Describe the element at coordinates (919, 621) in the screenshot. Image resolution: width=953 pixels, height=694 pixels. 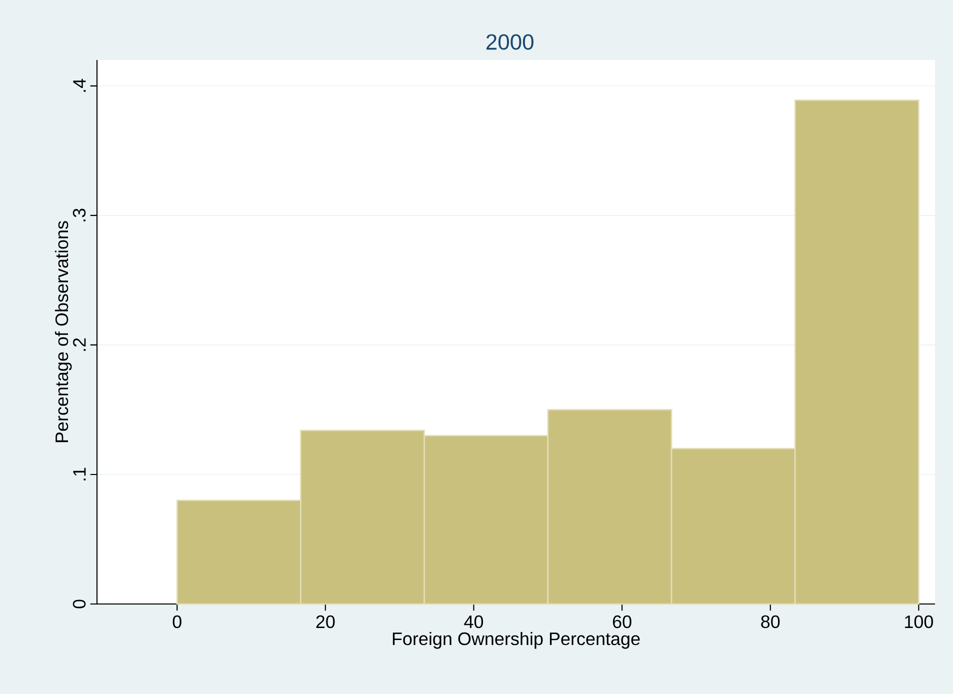
I see `x-tick-label: 100` at that location.